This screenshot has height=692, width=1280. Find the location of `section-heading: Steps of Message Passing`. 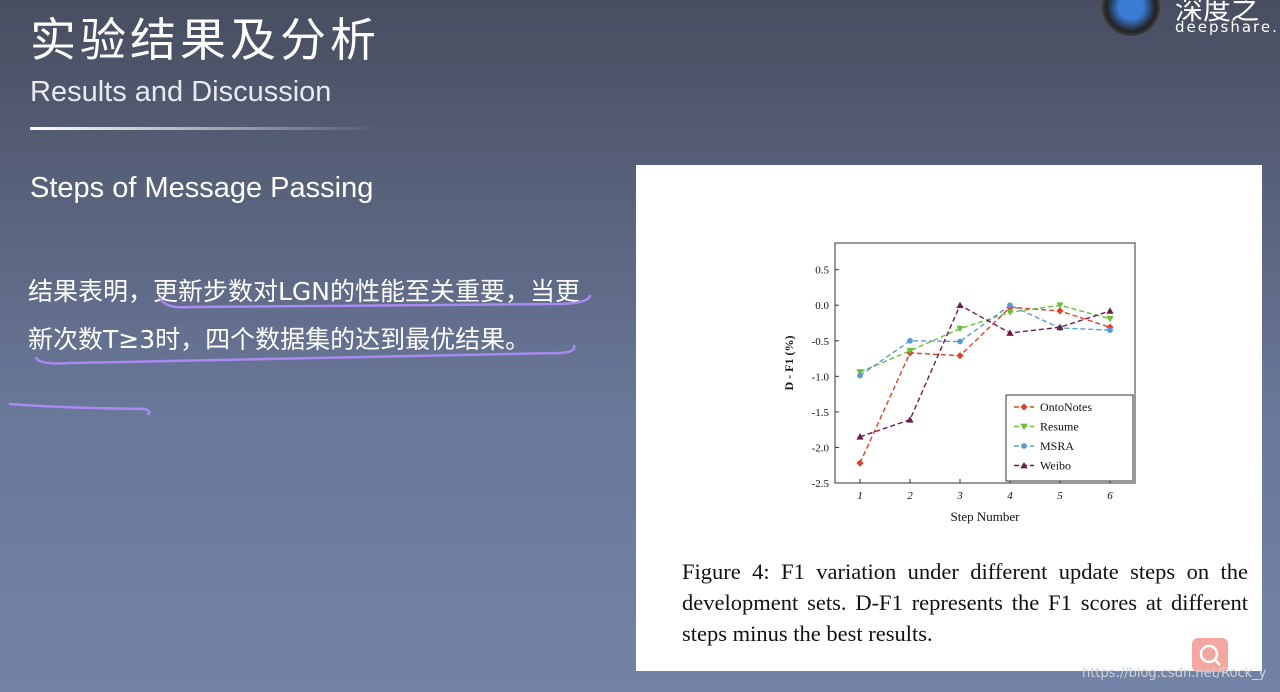

section-heading: Steps of Message Passing is located at coordinates (202, 188).